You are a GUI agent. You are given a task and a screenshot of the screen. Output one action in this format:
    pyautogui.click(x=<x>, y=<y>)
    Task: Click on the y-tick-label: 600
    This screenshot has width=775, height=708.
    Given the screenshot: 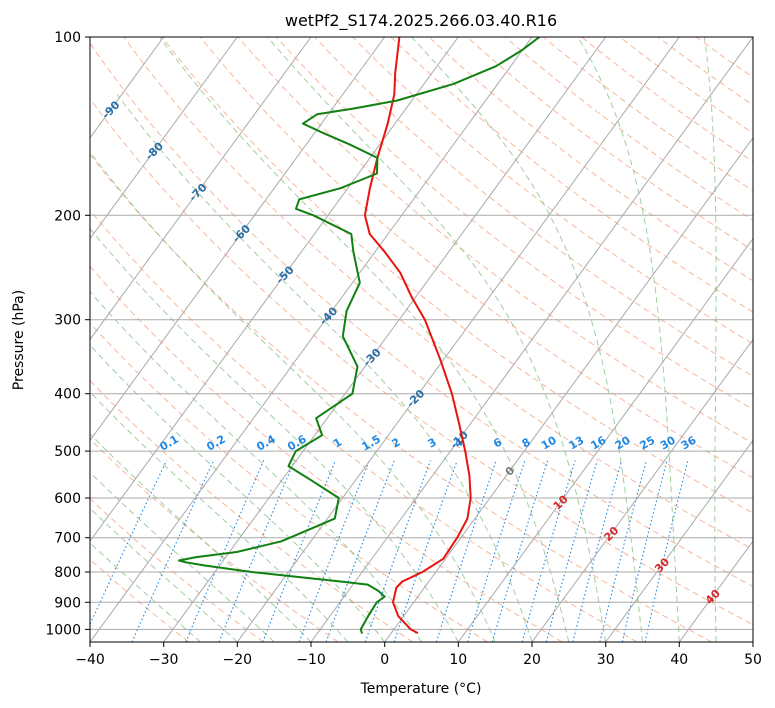 What is the action you would take?
    pyautogui.click(x=67, y=499)
    